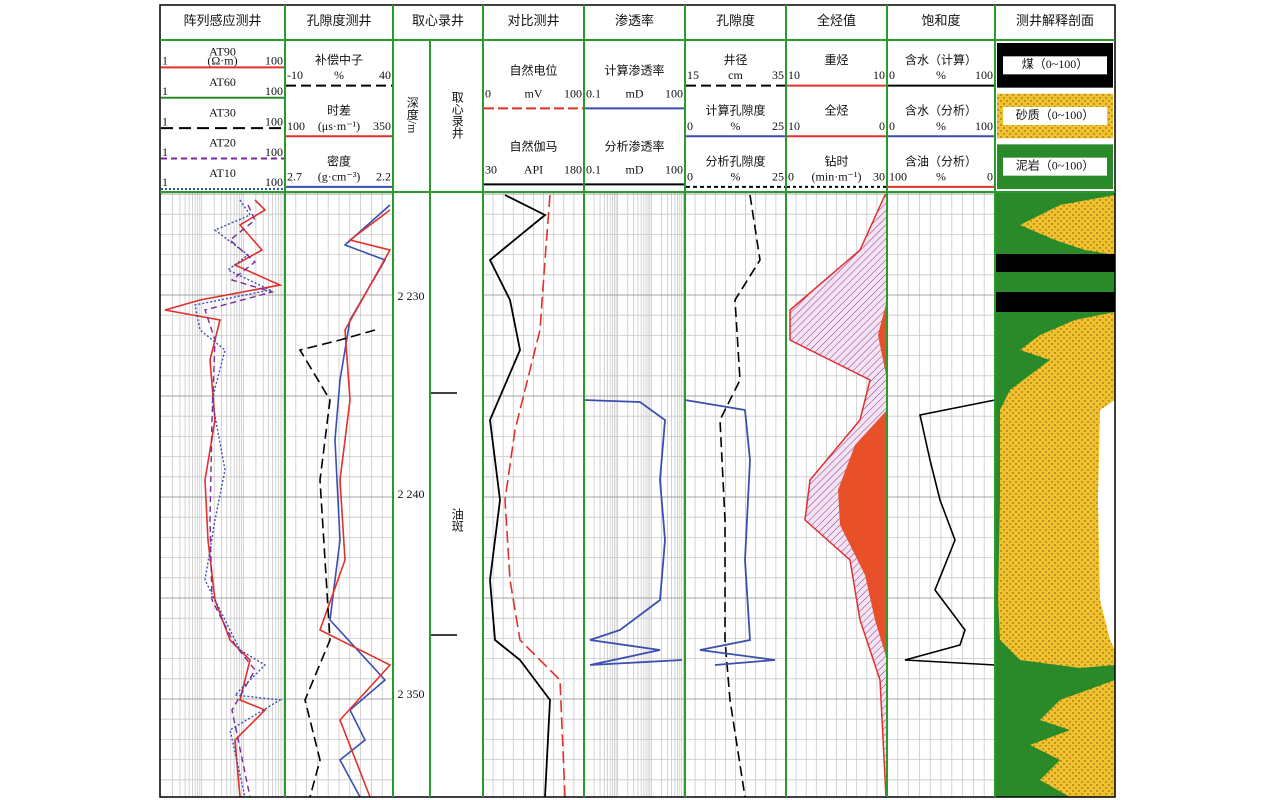 Image resolution: width=1274 pixels, height=800 pixels. I want to click on scale-left: 15, so click(693, 75).